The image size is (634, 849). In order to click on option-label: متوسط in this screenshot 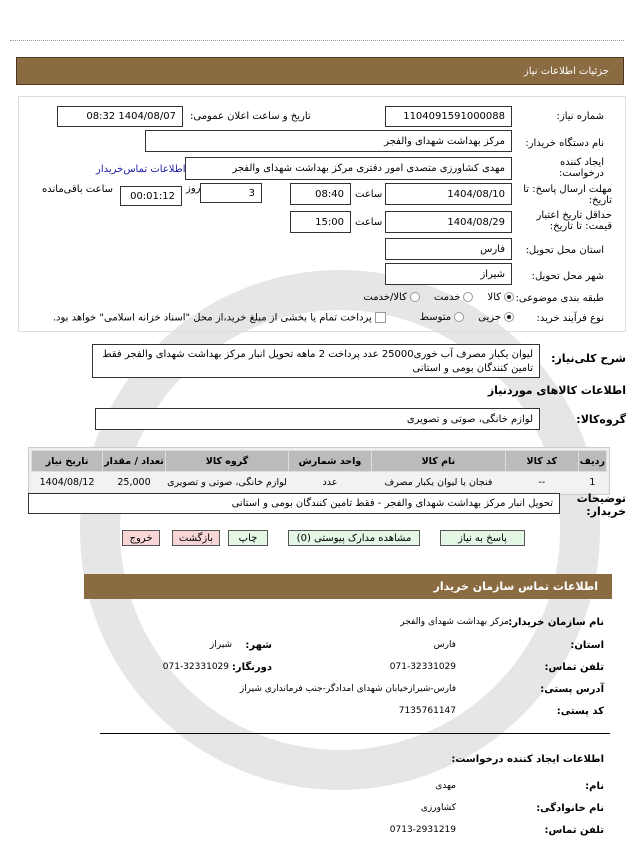, I will do `click(435, 317)`.